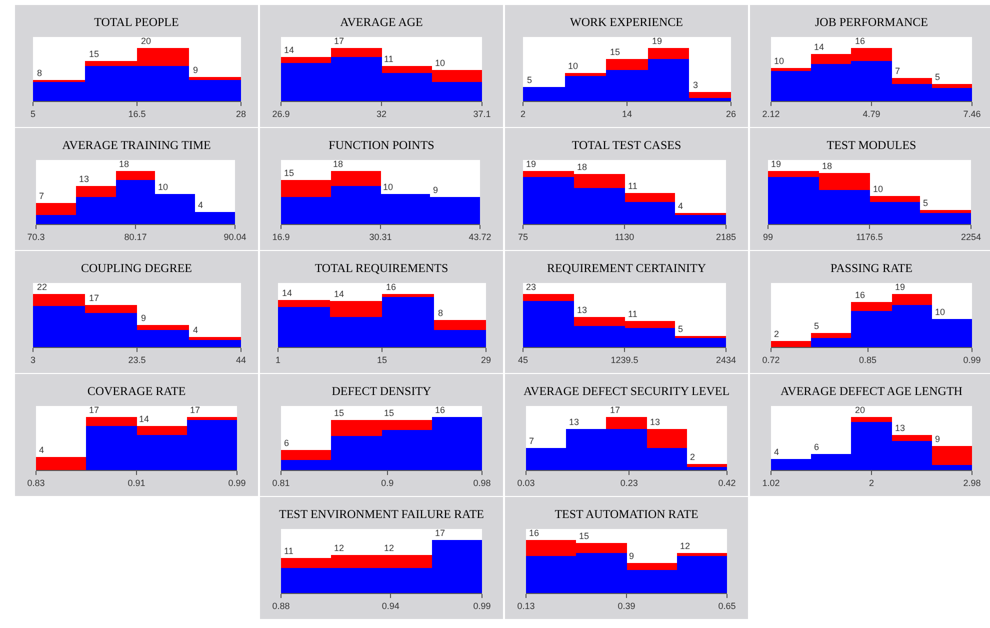 The height and width of the screenshot is (628, 990). Describe the element at coordinates (482, 483) in the screenshot. I see `x-tick-label: 0.98` at that location.